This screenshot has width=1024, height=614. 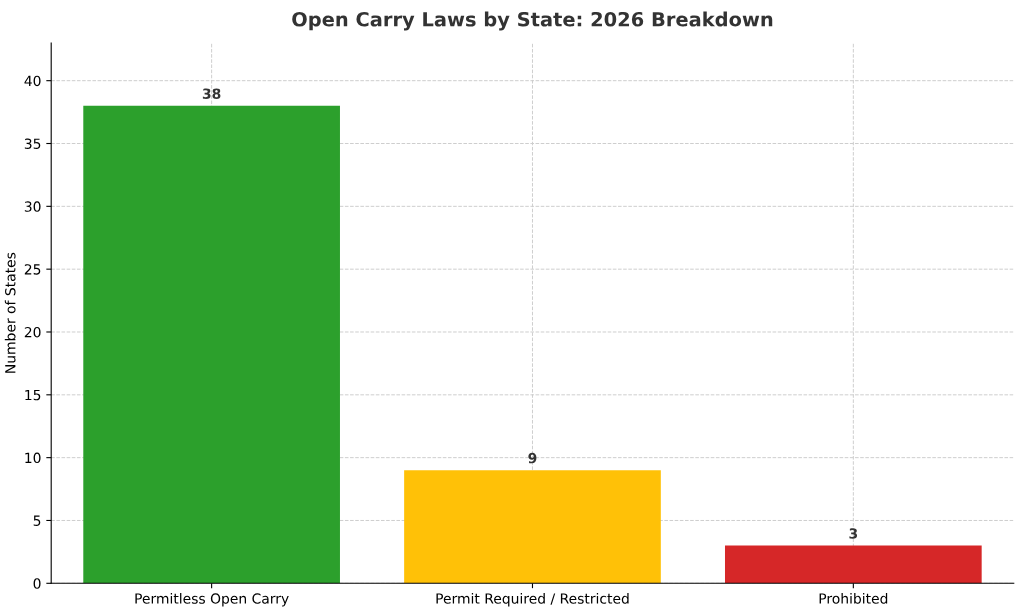 What do you see at coordinates (532, 600) in the screenshot?
I see `x-tick-label: Permit Required / Restricted` at bounding box center [532, 600].